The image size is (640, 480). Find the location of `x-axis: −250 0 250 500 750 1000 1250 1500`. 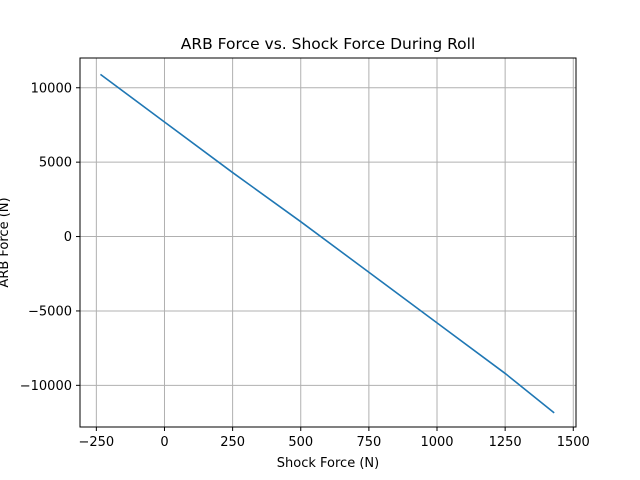

x-axis: −250 0 250 500 750 1000 1250 1500 is located at coordinates (334, 438).